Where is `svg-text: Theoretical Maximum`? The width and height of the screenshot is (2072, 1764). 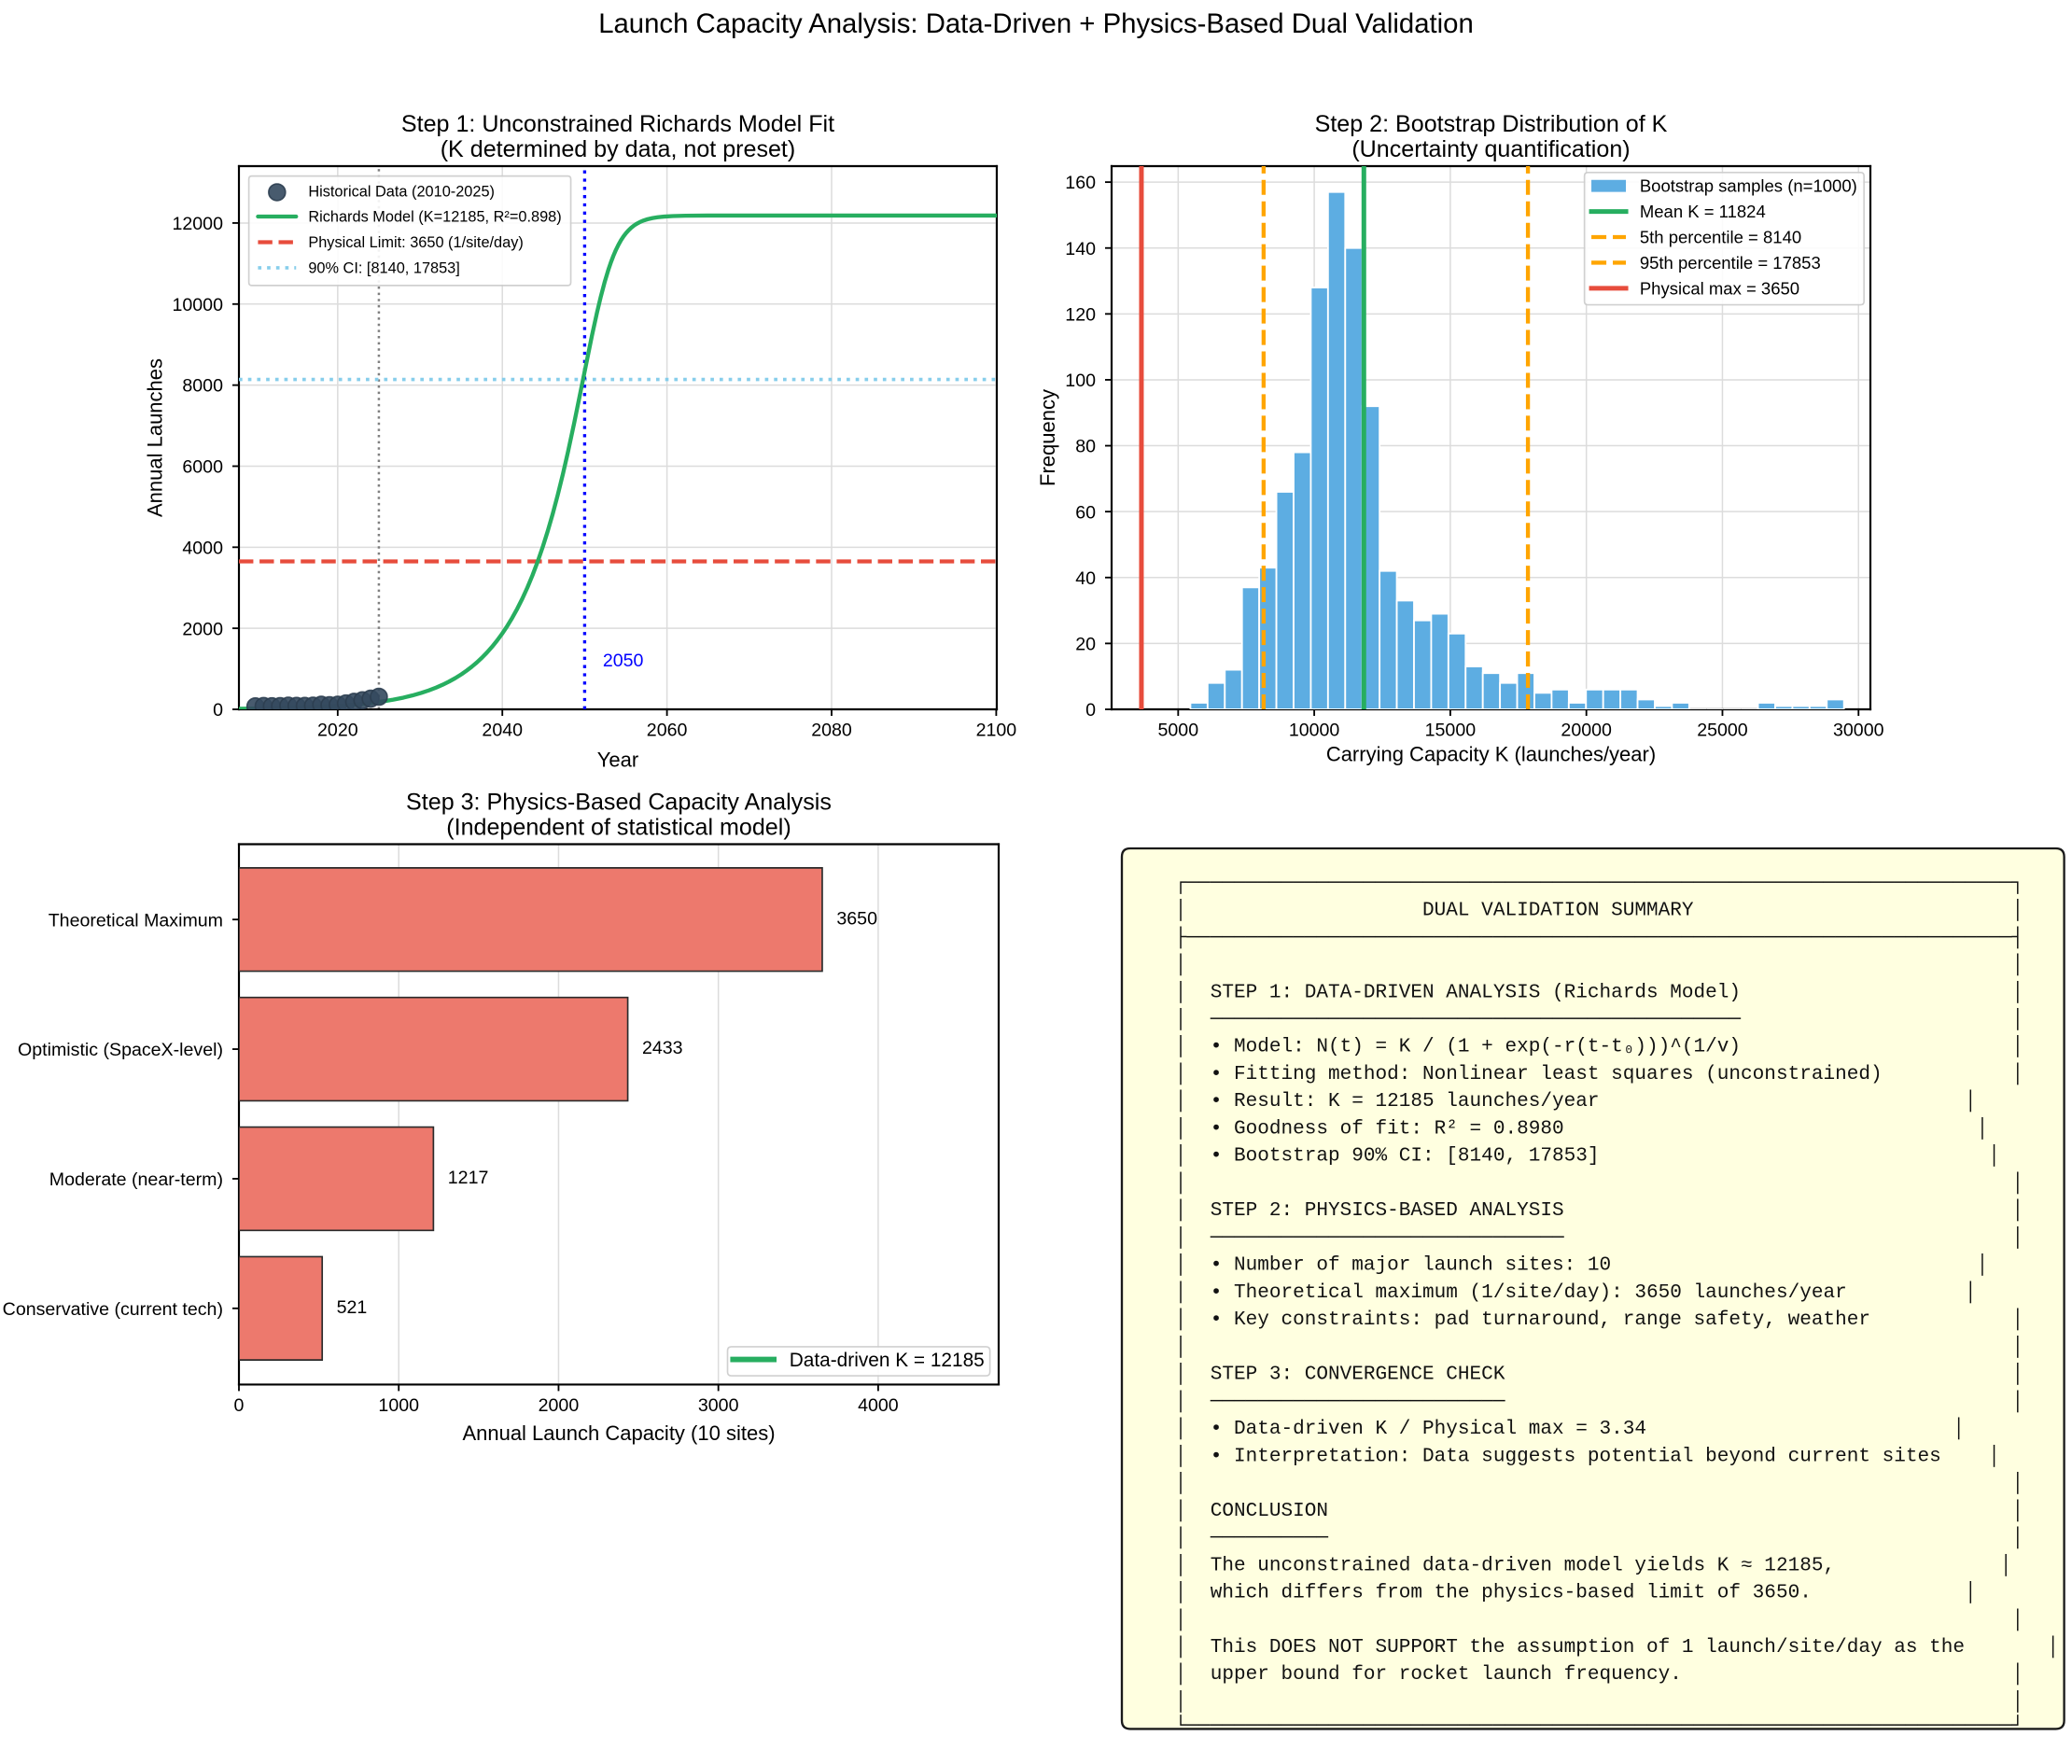
svg-text: Theoretical Maximum is located at coordinates (136, 920).